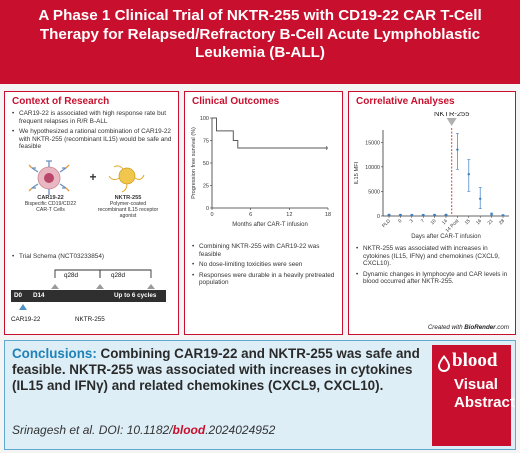 The image size is (520, 453). Describe the element at coordinates (476, 384) in the screenshot. I see `badge-line1: Visual` at that location.